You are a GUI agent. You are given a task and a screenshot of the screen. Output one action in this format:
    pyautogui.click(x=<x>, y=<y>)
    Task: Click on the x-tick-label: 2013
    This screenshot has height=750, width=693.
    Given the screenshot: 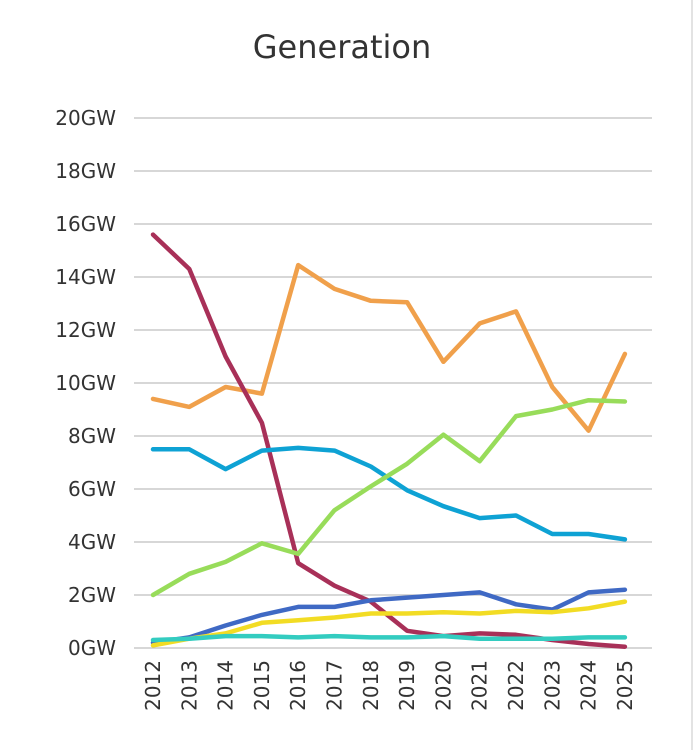 What is the action you would take?
    pyautogui.click(x=189, y=685)
    